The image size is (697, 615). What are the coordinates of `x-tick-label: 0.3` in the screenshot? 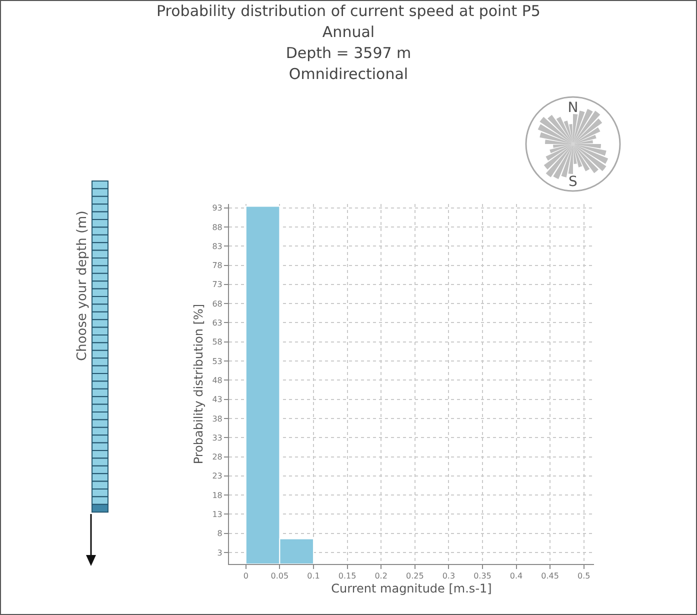 It's located at (449, 576).